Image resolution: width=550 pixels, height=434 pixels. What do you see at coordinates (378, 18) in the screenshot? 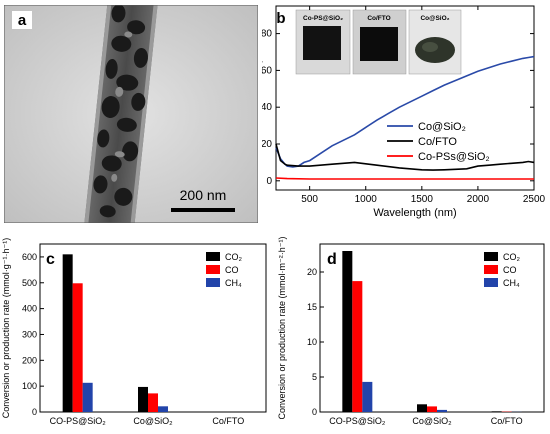
I see `photo-label: Co/FTO` at bounding box center [378, 18].